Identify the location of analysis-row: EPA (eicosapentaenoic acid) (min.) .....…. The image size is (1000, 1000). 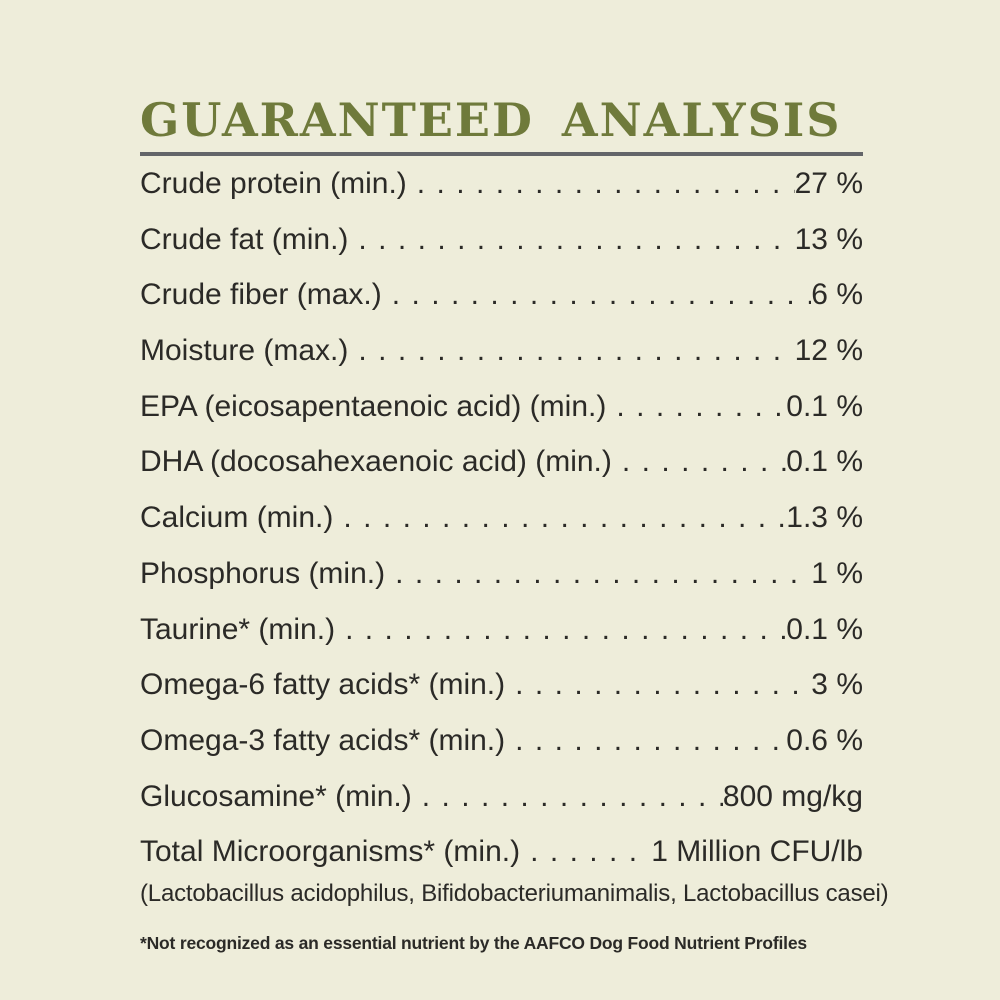
(501, 407).